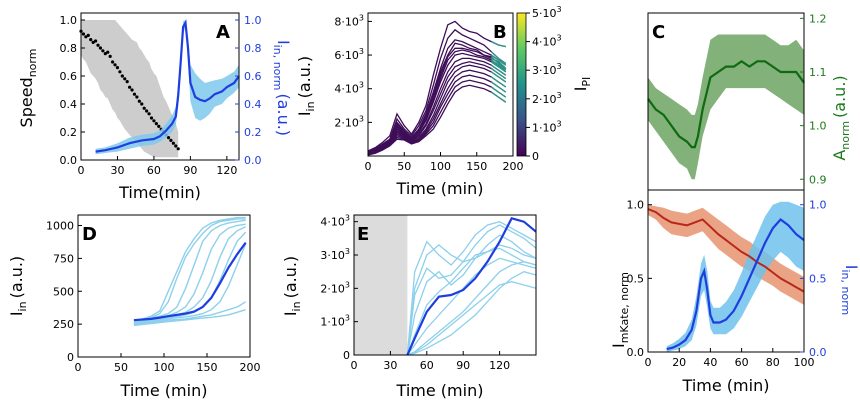  Describe the element at coordinates (16, 277) in the screenshot. I see `panel-d-ylabel-suffix: (a.u.)` at that location.